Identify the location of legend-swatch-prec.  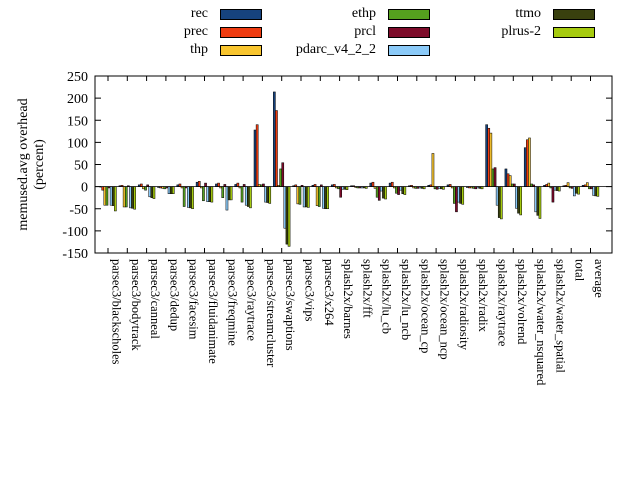
(241, 32).